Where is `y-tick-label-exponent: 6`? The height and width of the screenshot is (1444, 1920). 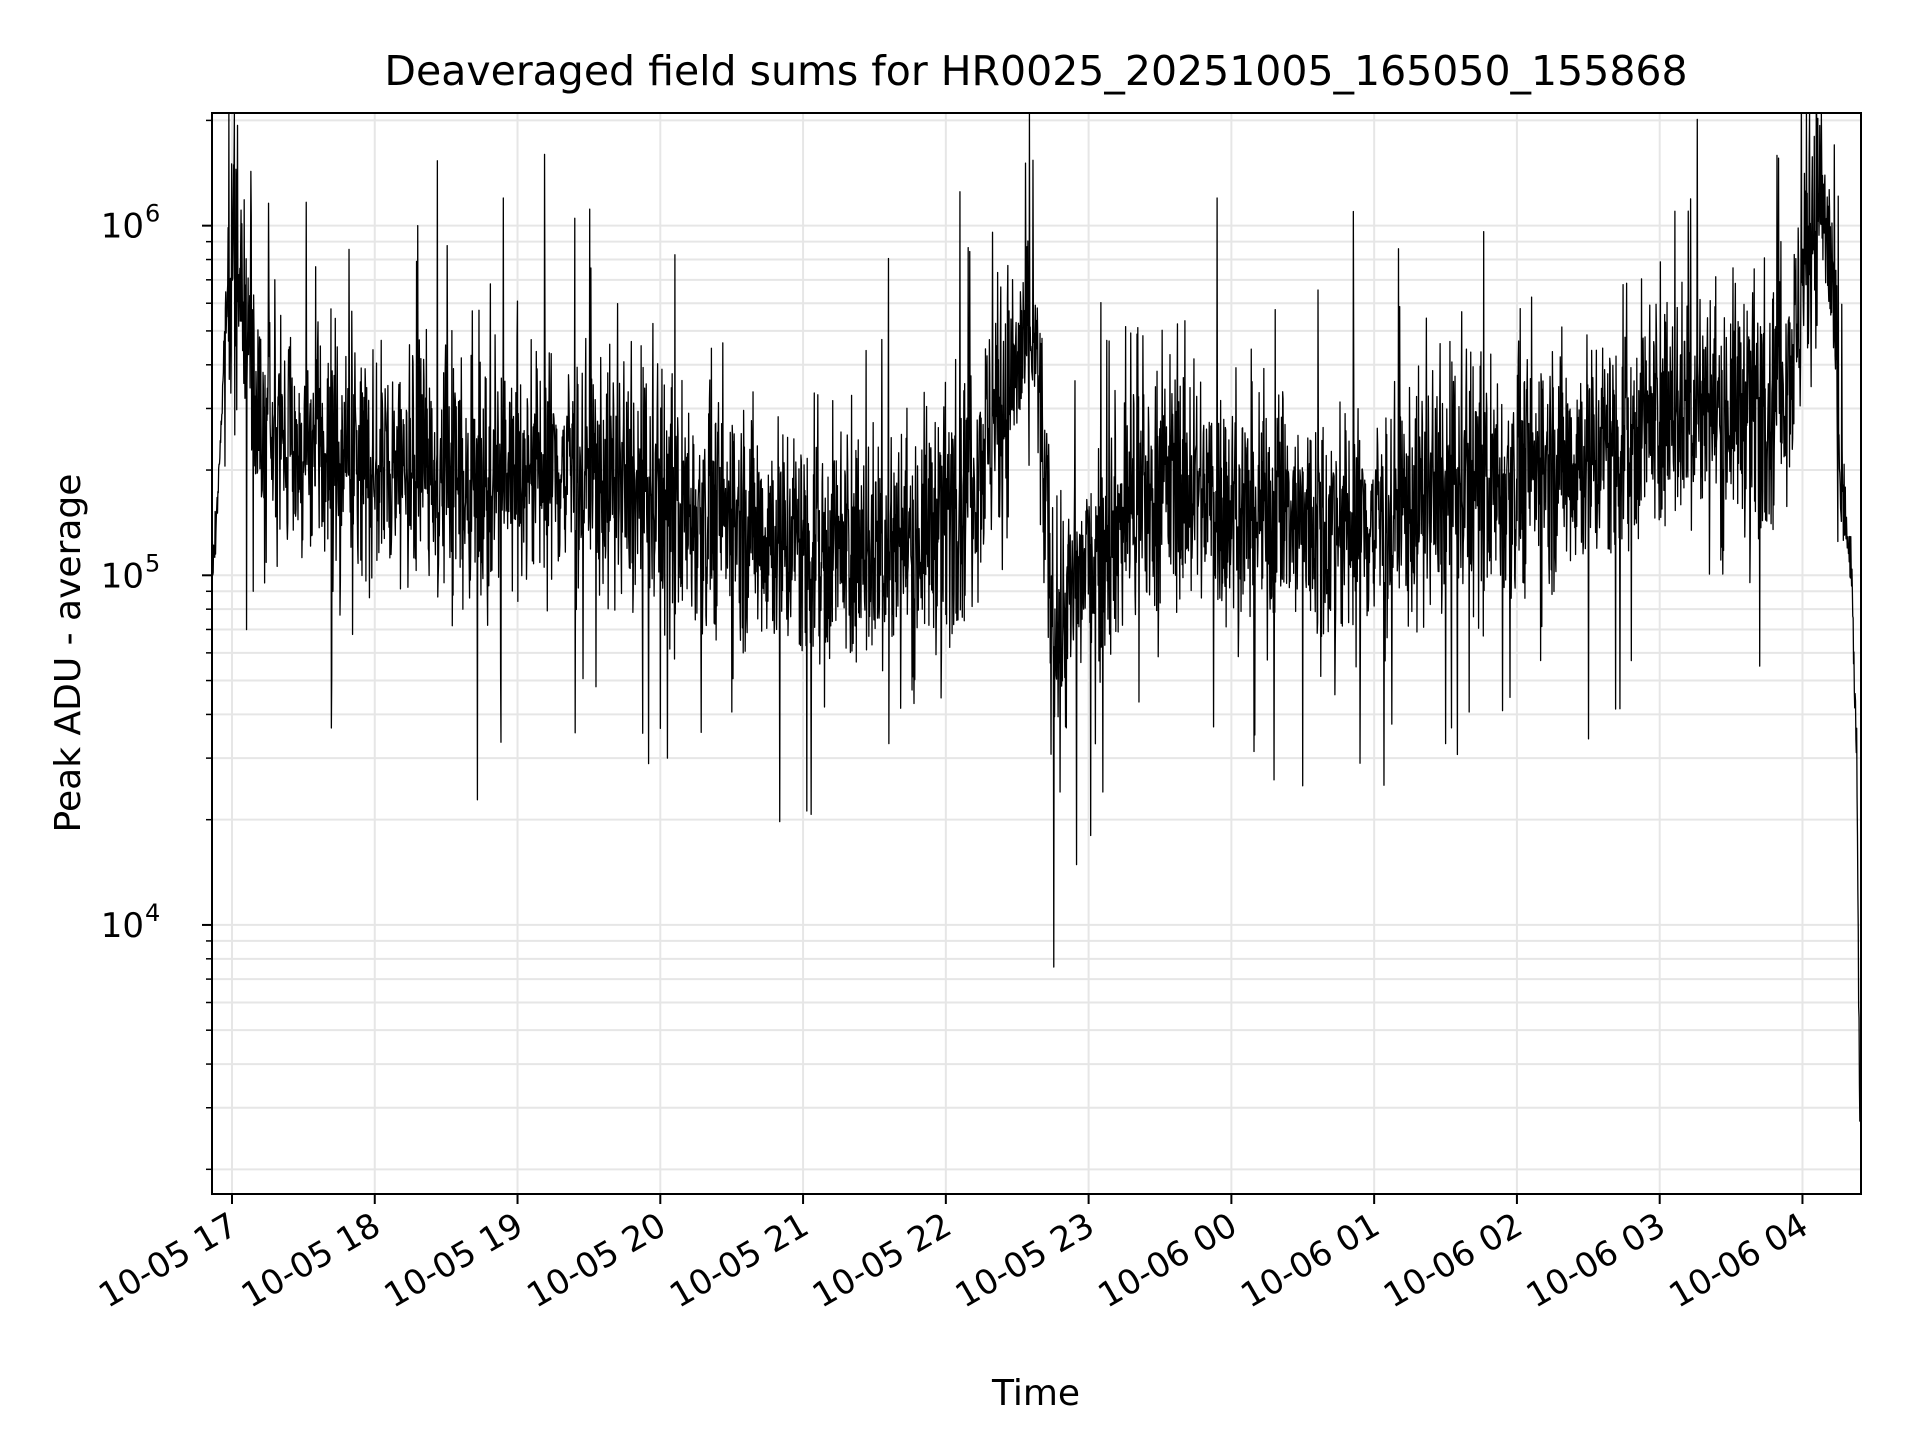
y-tick-label-exponent: 6 is located at coordinates (152, 214).